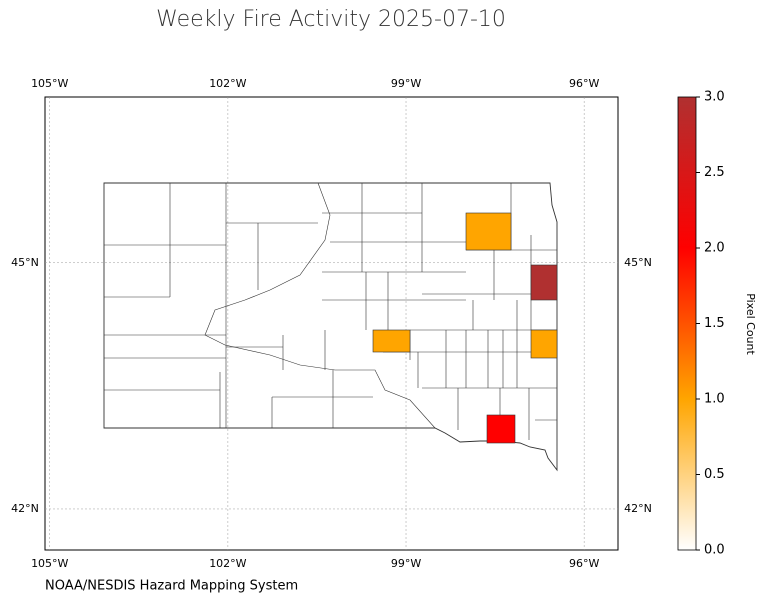  Describe the element at coordinates (714, 97) in the screenshot. I see `colorbar-tick-label: 3.0` at that location.